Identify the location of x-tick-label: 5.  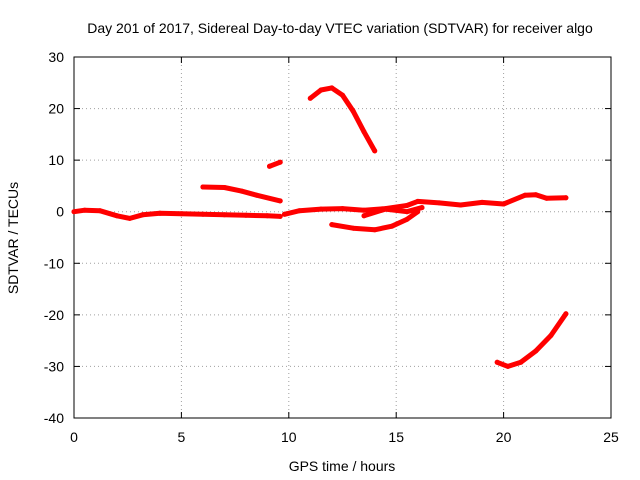
(182, 437).